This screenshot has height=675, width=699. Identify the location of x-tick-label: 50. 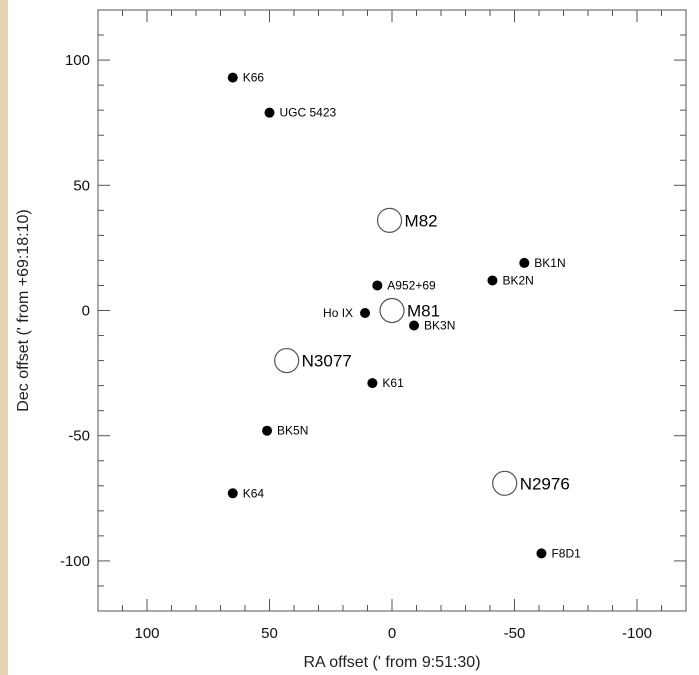
(269, 633).